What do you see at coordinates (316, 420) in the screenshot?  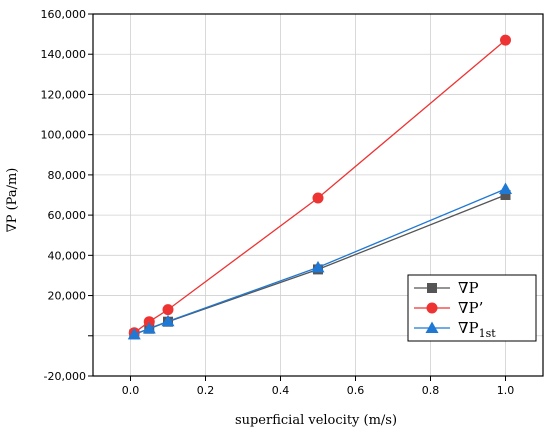 I see `x-axis-title: superficial velocity (m/s)` at bounding box center [316, 420].